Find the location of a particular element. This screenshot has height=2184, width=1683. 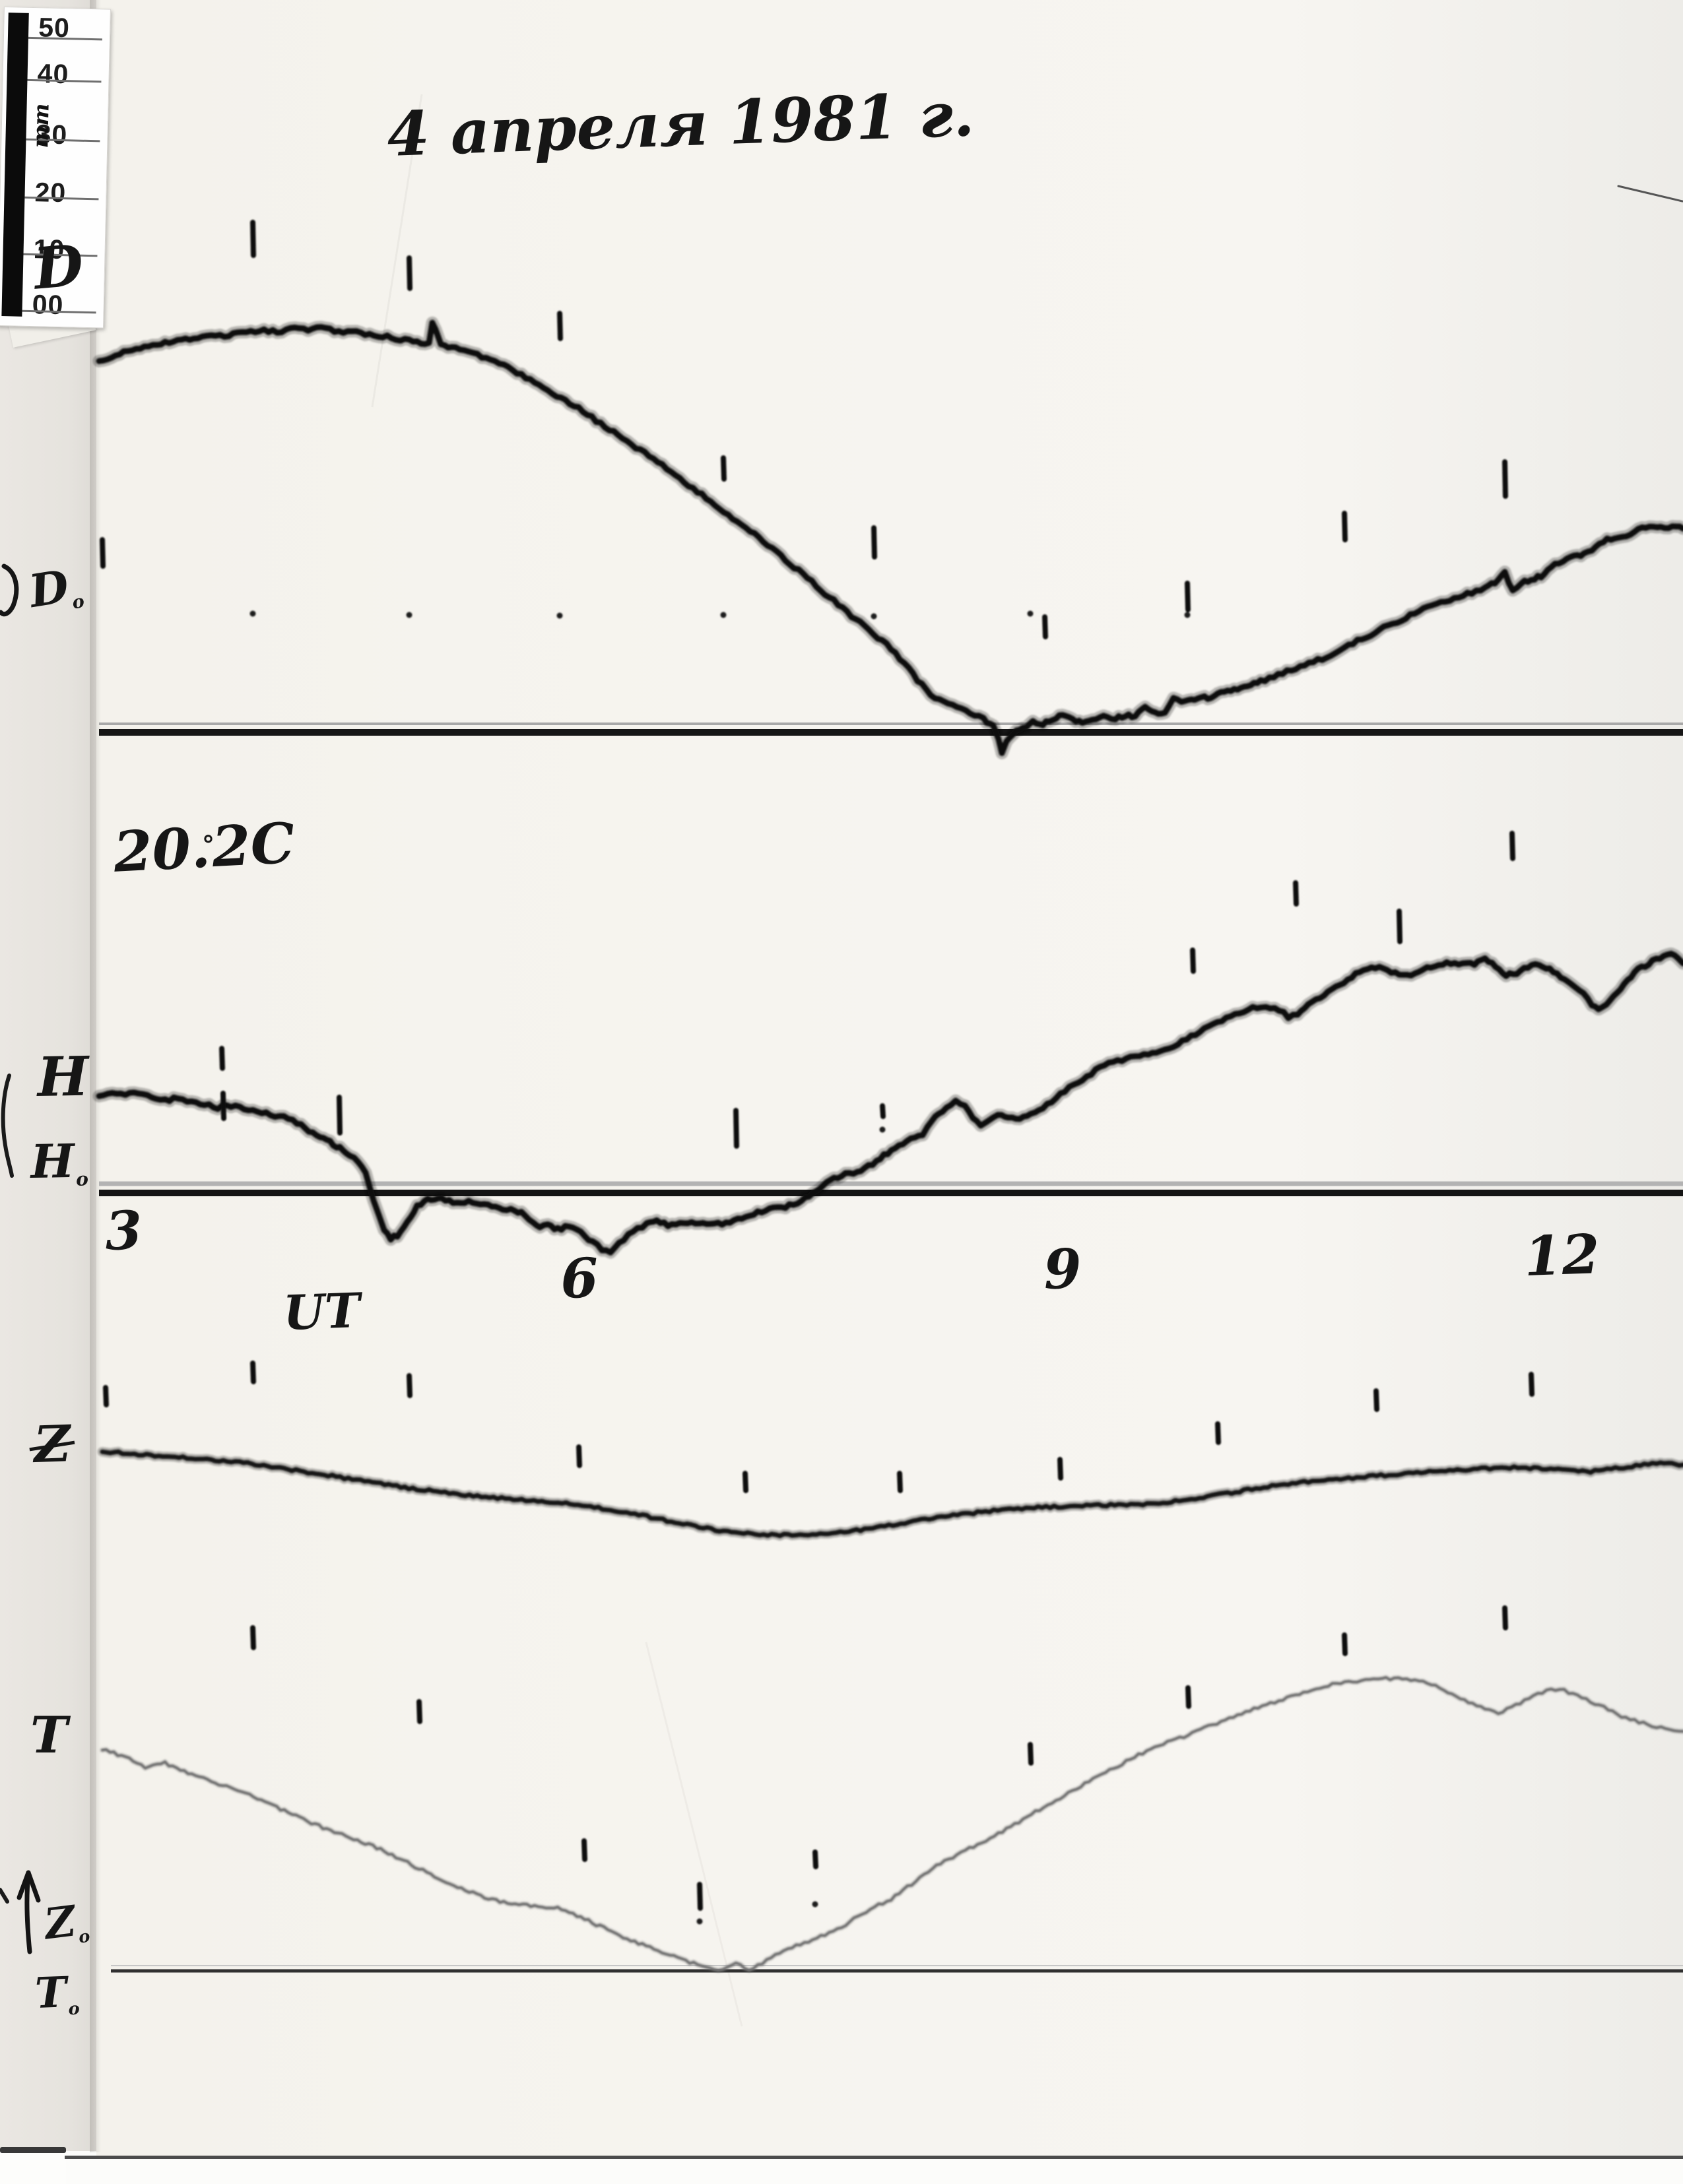

left-strip-bottom-edge is located at coordinates (33, 2150).